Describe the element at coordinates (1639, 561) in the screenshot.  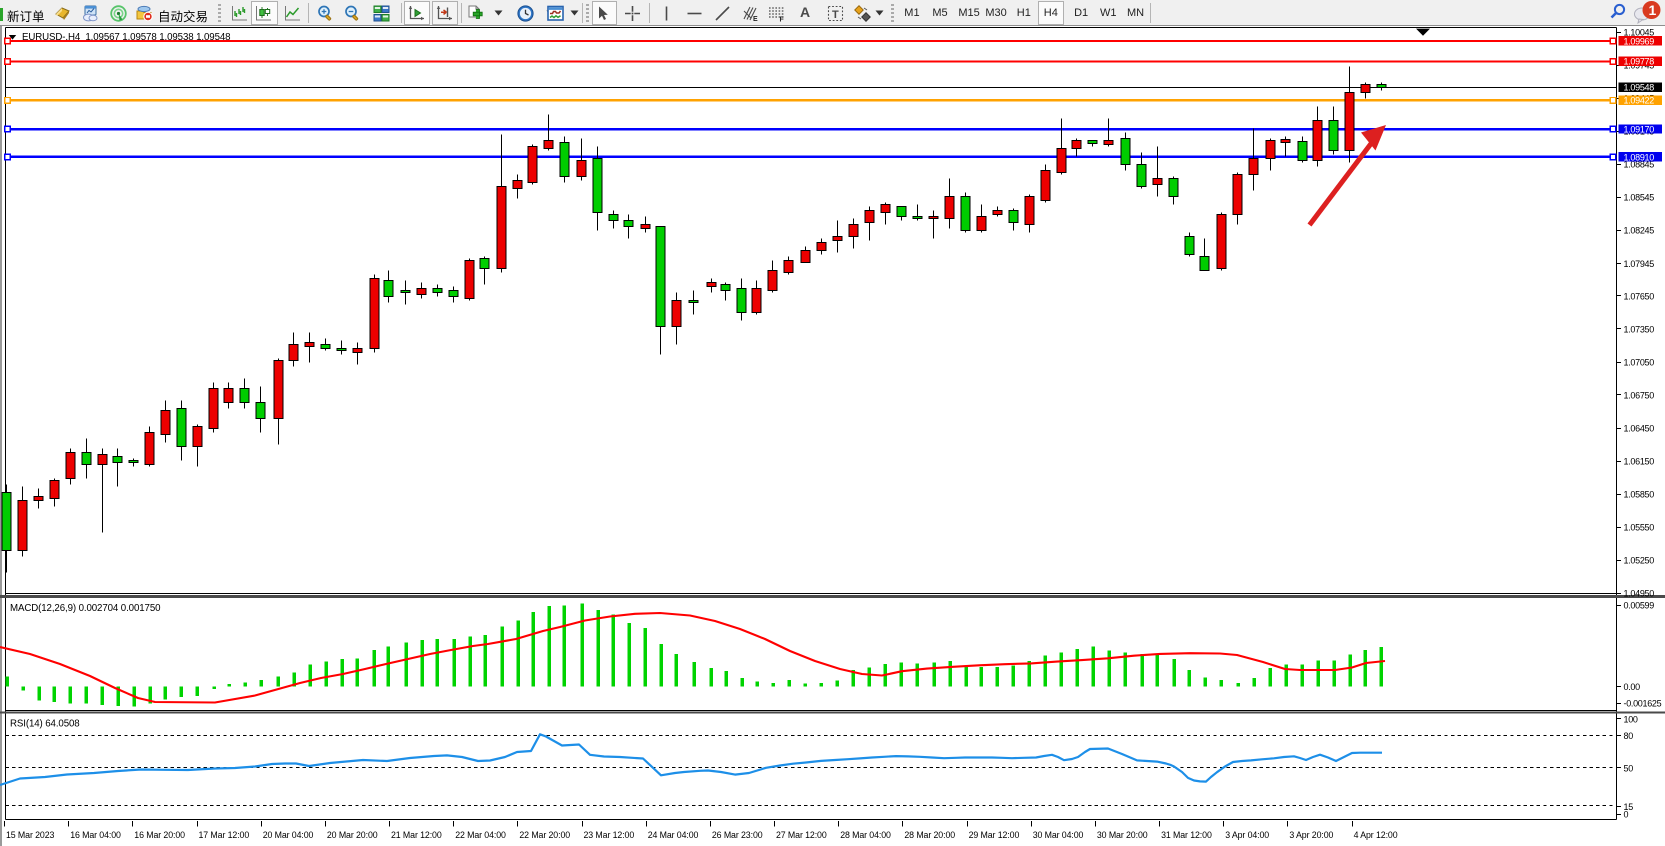
I see `svg-text: 1.05250` at that location.